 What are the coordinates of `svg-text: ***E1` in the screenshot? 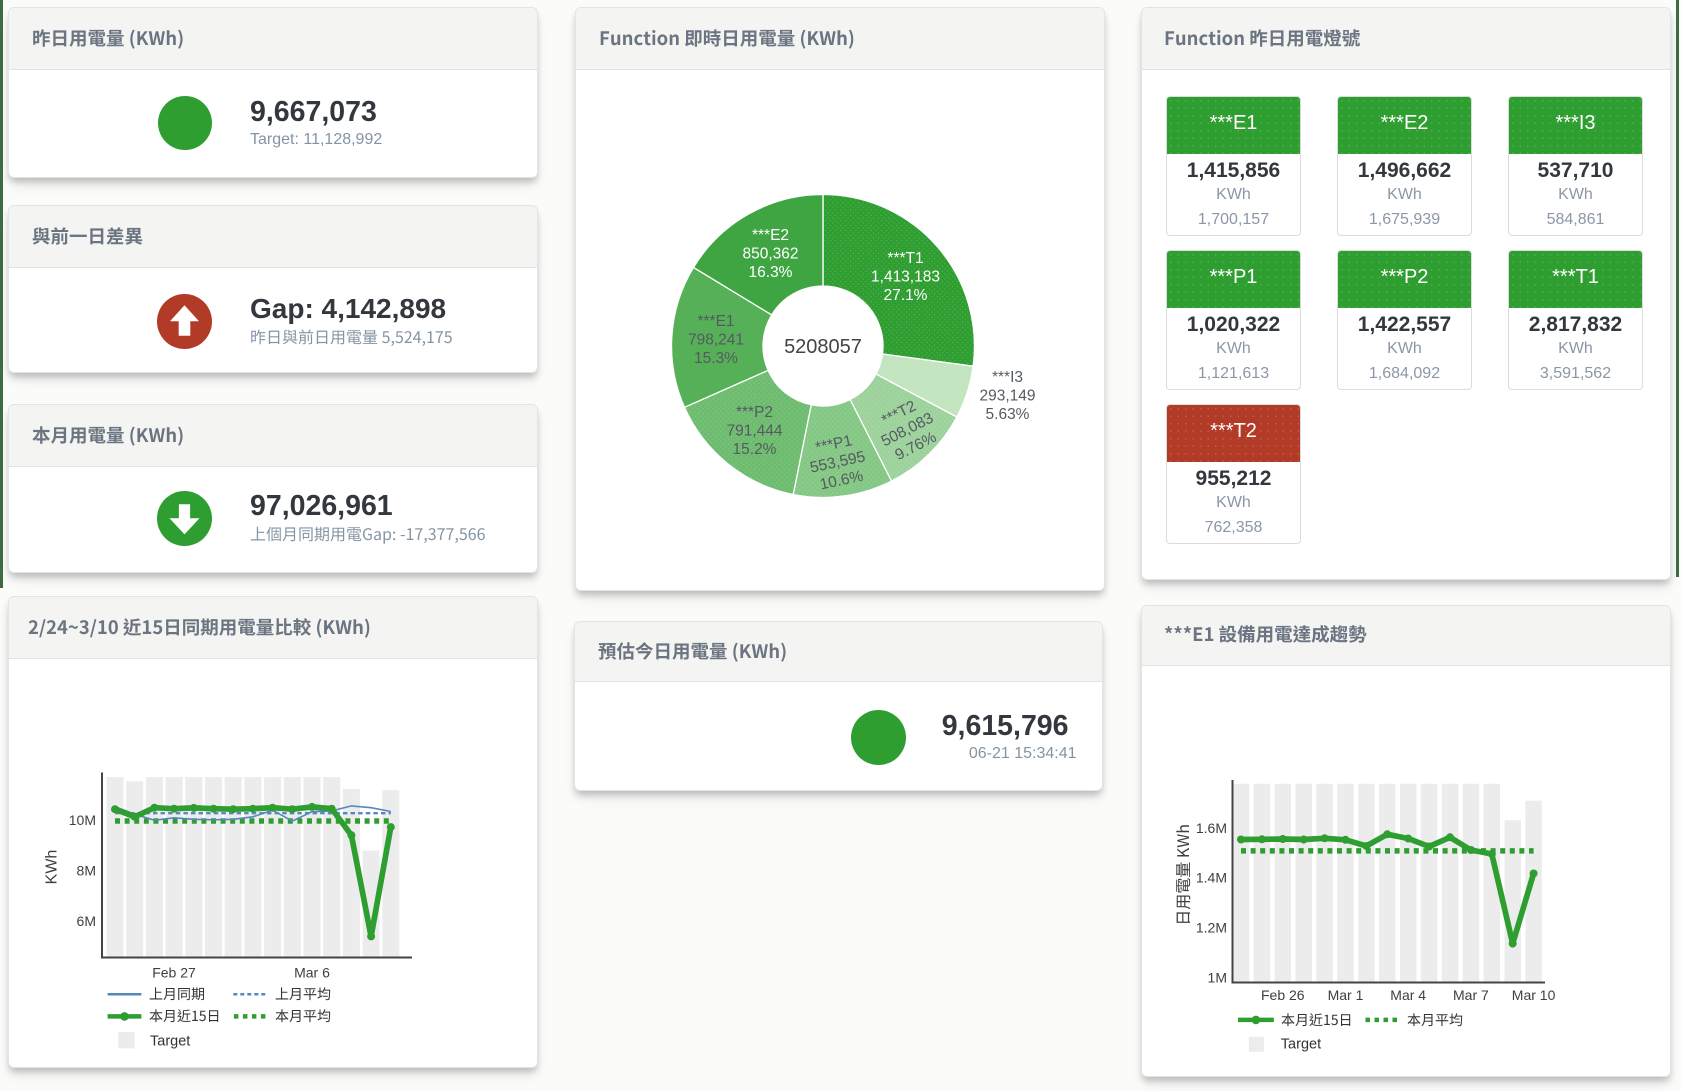 It's located at (715, 321).